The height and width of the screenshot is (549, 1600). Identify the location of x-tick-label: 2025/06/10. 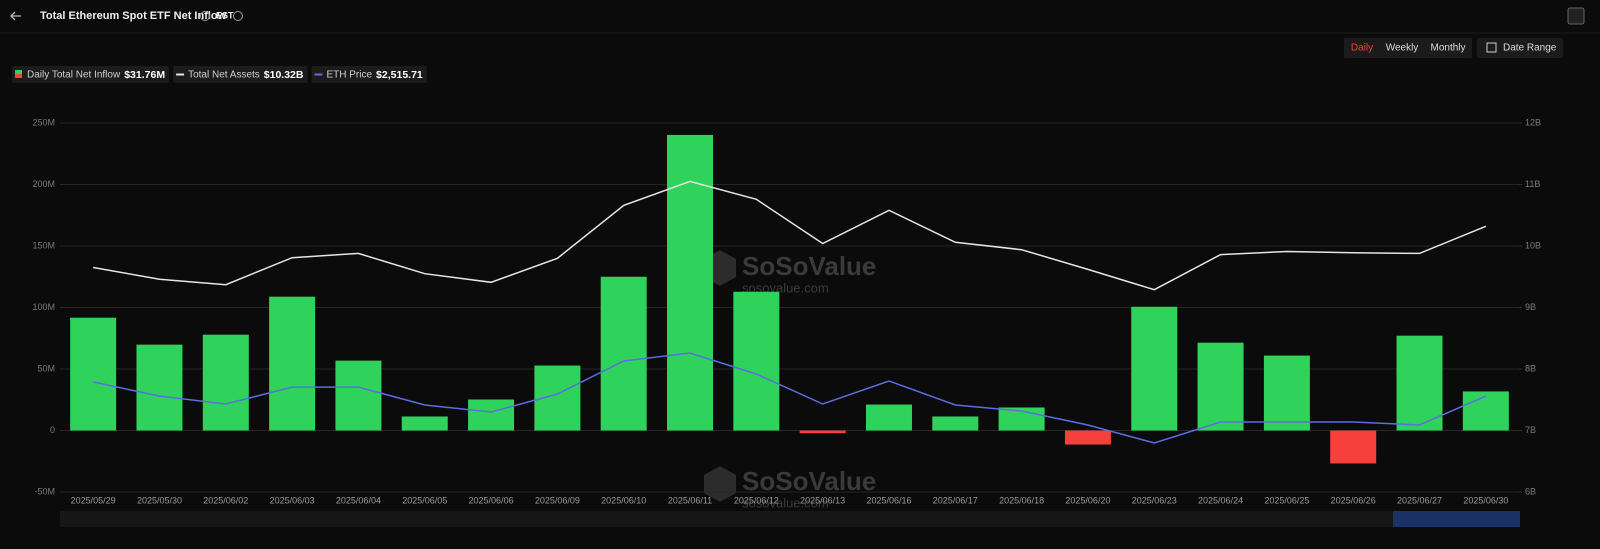
(623, 500).